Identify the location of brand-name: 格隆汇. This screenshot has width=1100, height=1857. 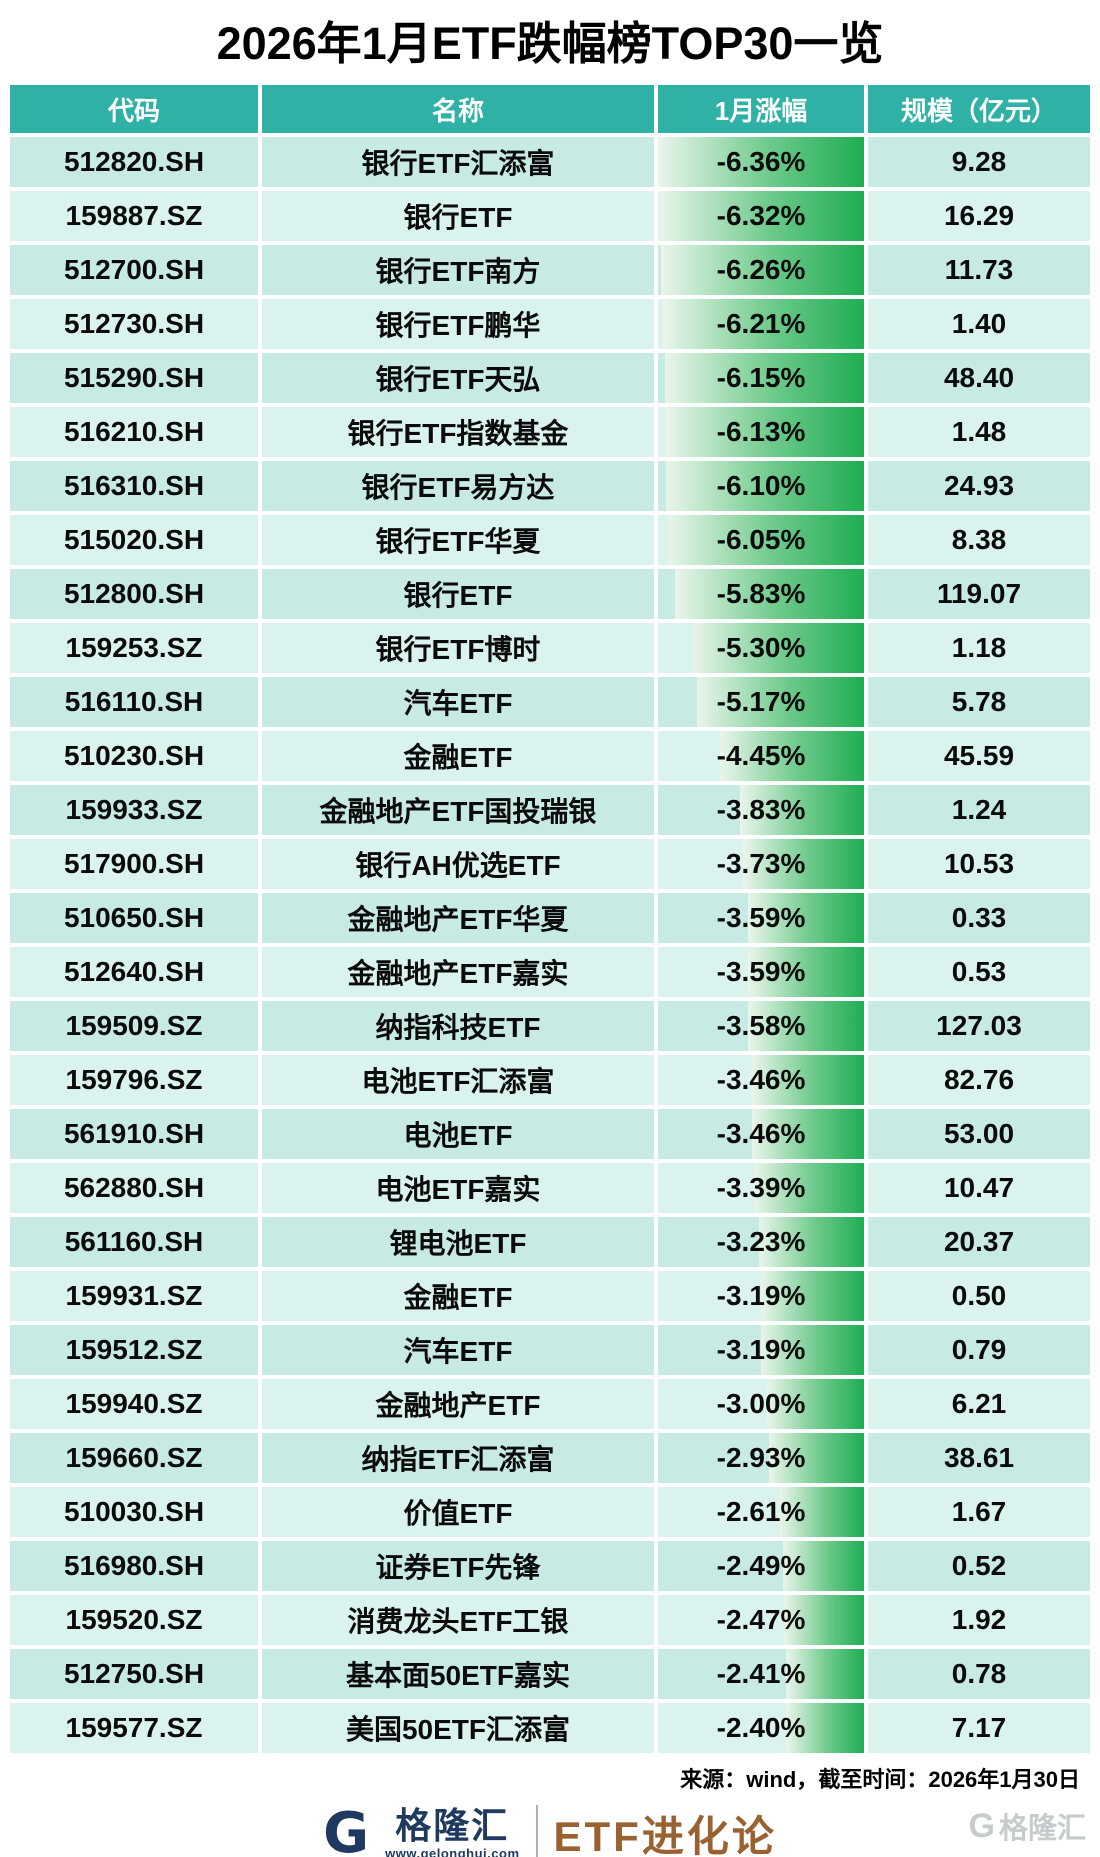
(452, 1826).